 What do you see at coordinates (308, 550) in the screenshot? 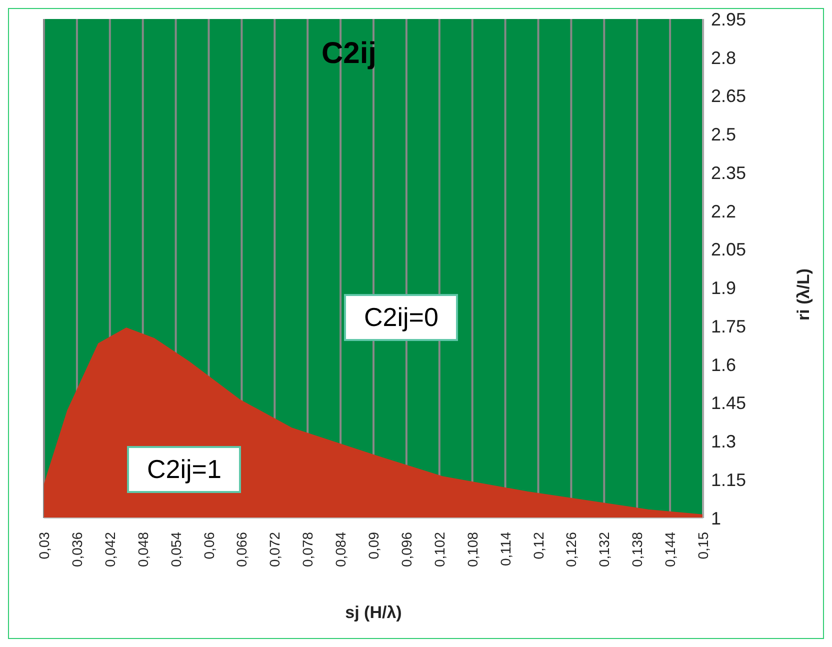
I see `x-tick-label: 0,078` at bounding box center [308, 550].